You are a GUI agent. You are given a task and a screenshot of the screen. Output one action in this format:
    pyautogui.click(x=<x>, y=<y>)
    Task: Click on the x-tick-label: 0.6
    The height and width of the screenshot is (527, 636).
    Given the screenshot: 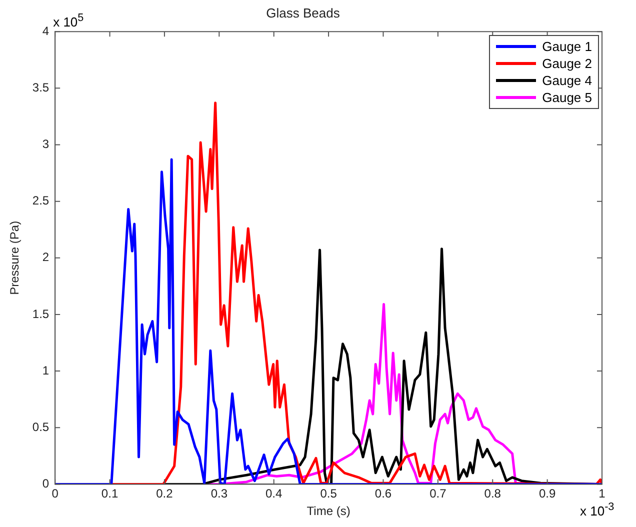 What is the action you would take?
    pyautogui.click(x=383, y=493)
    